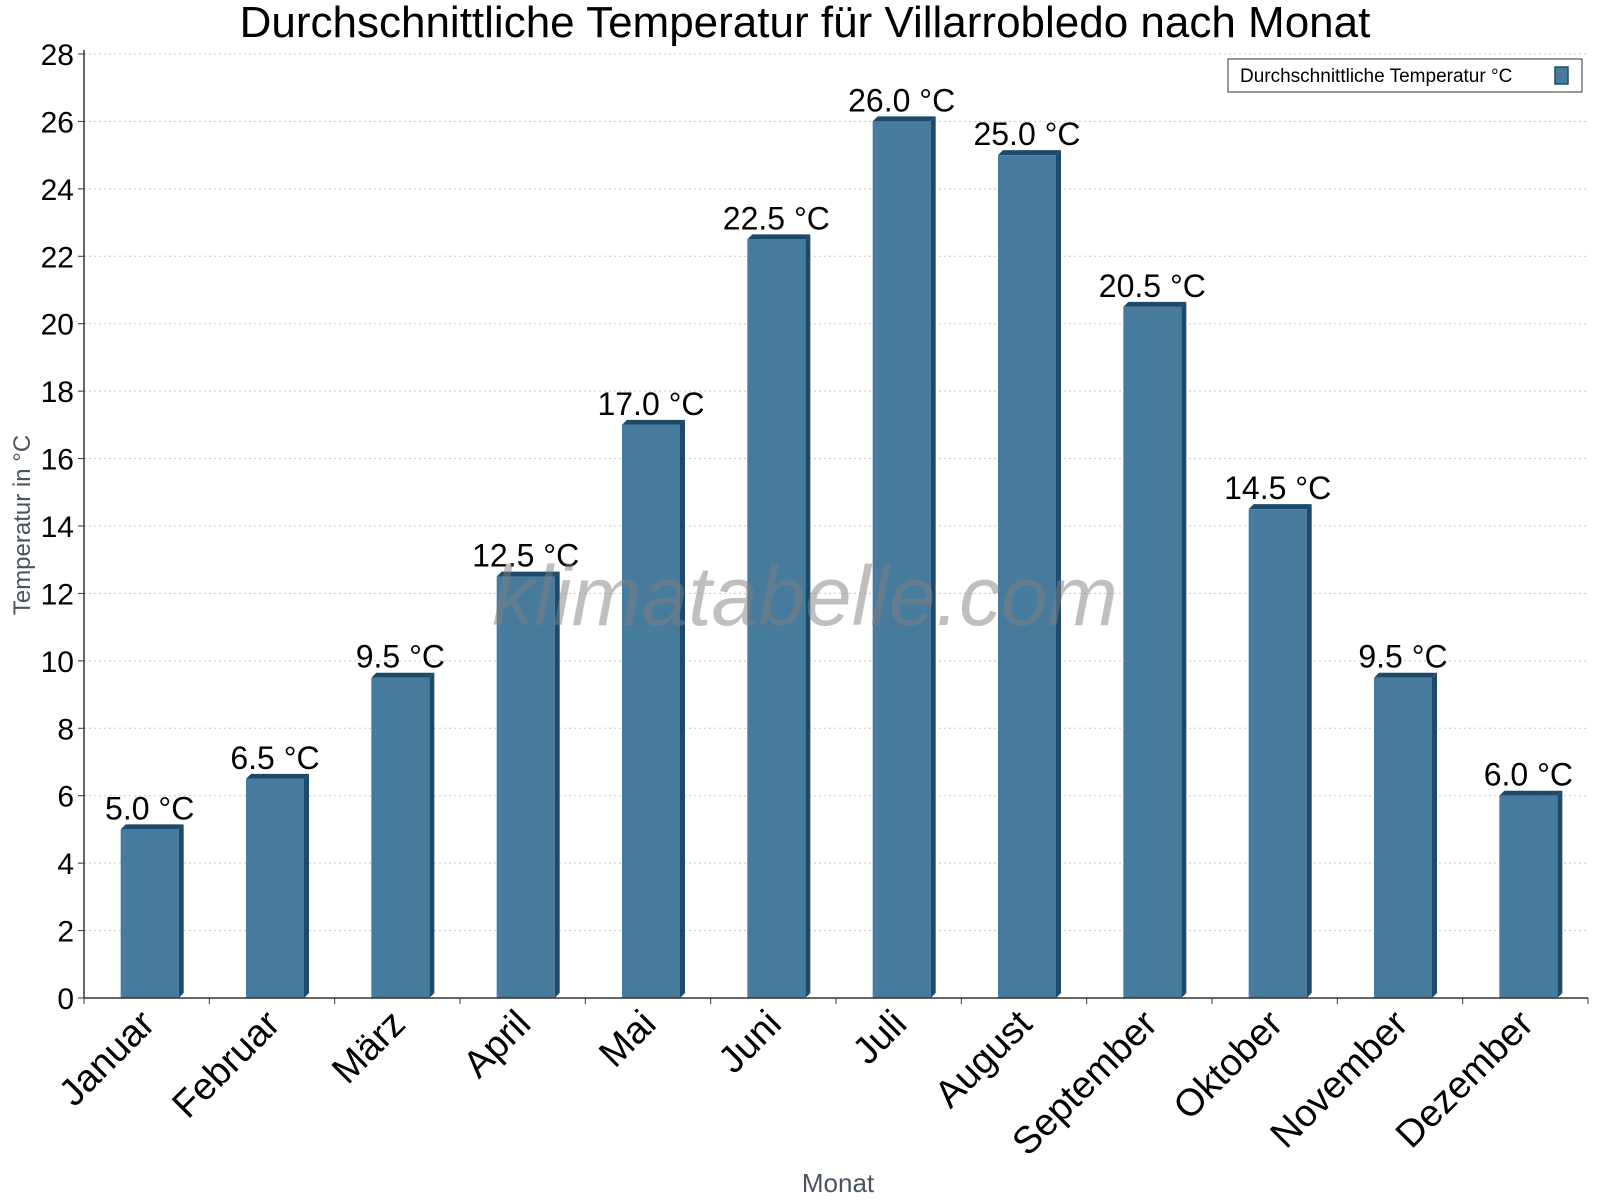 This screenshot has height=1200, width=1600. Describe the element at coordinates (1465, 1079) in the screenshot. I see `x-tick-label: Dezember` at that location.